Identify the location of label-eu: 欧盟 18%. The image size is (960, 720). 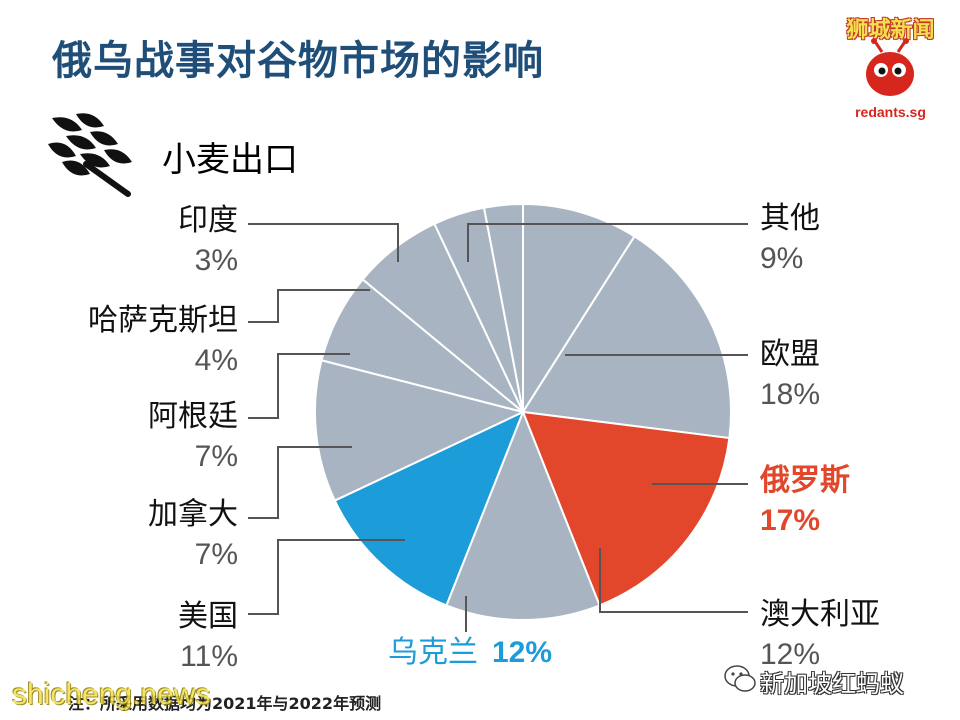
(790, 375).